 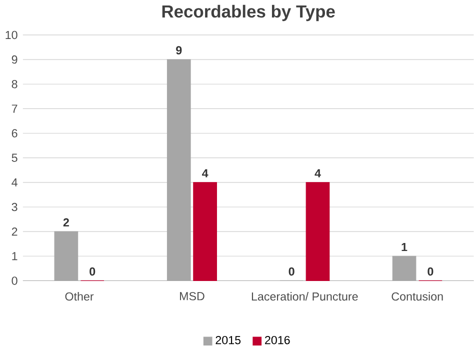 What do you see at coordinates (15, 108) in the screenshot?
I see `y-tick-label: 7` at bounding box center [15, 108].